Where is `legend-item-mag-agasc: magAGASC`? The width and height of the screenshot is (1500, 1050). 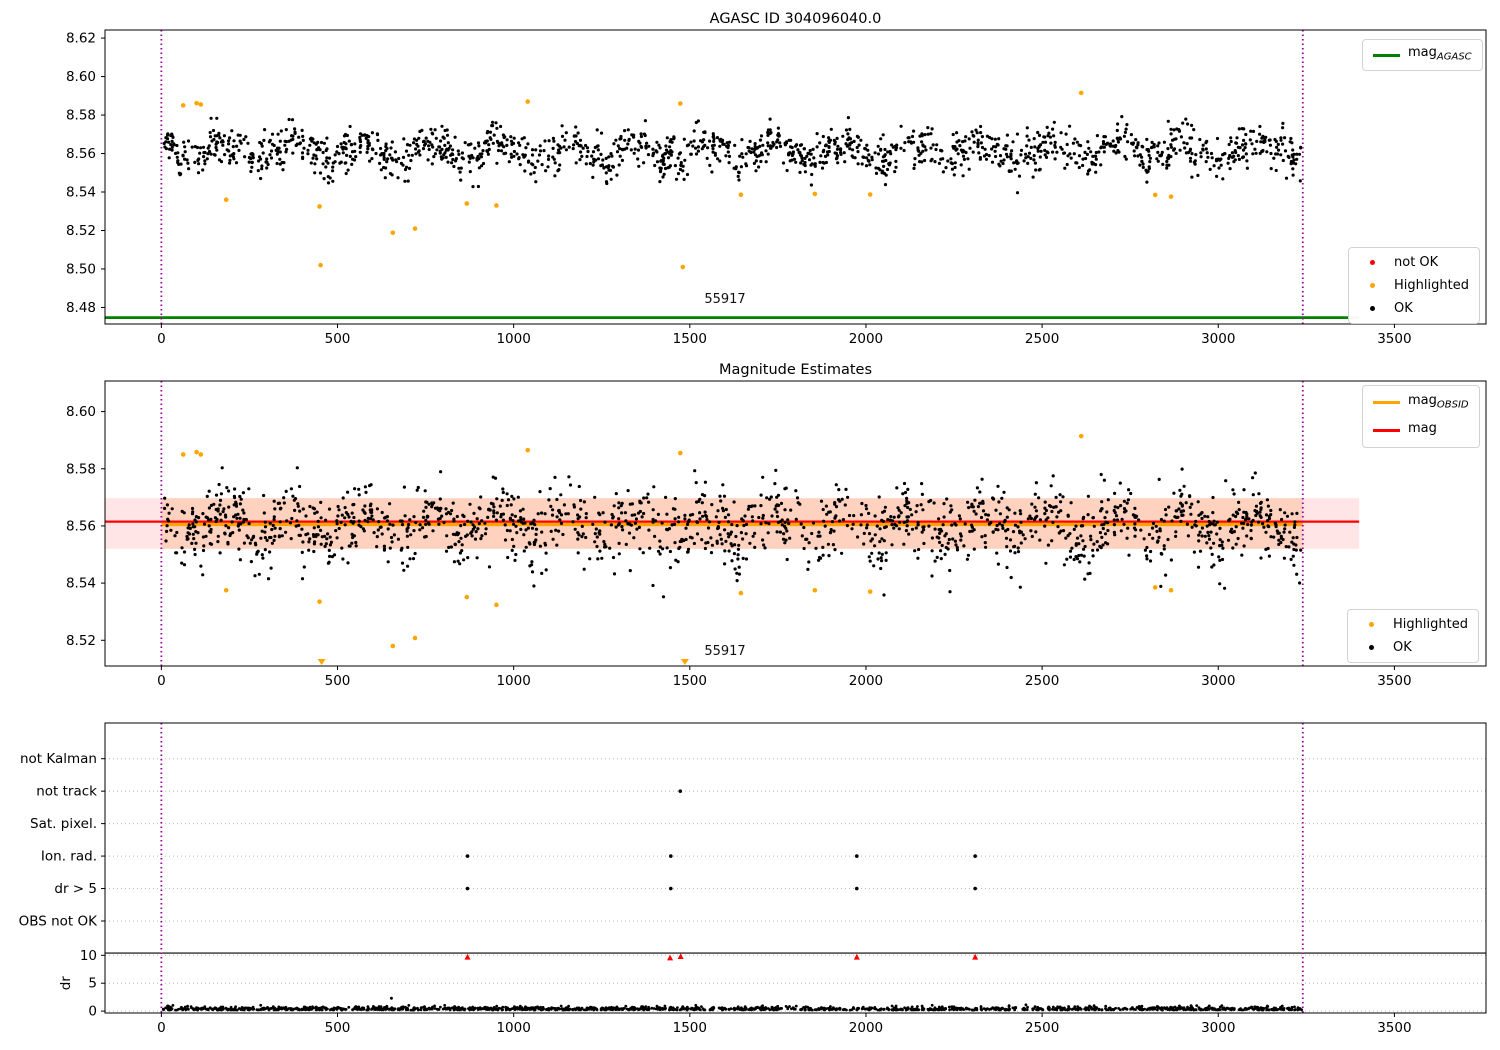
legend-item-mag-agasc: magAGASC is located at coordinates (1422, 55).